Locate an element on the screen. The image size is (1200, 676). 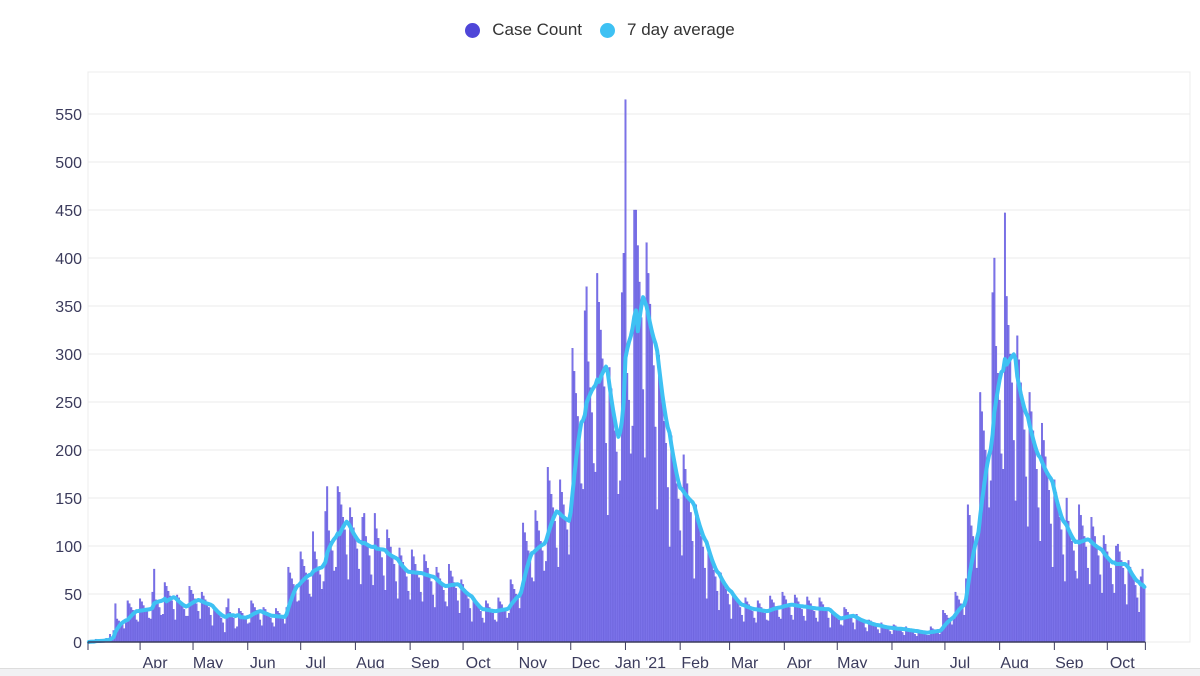
y-tick-label: 450 is located at coordinates (68, 211).